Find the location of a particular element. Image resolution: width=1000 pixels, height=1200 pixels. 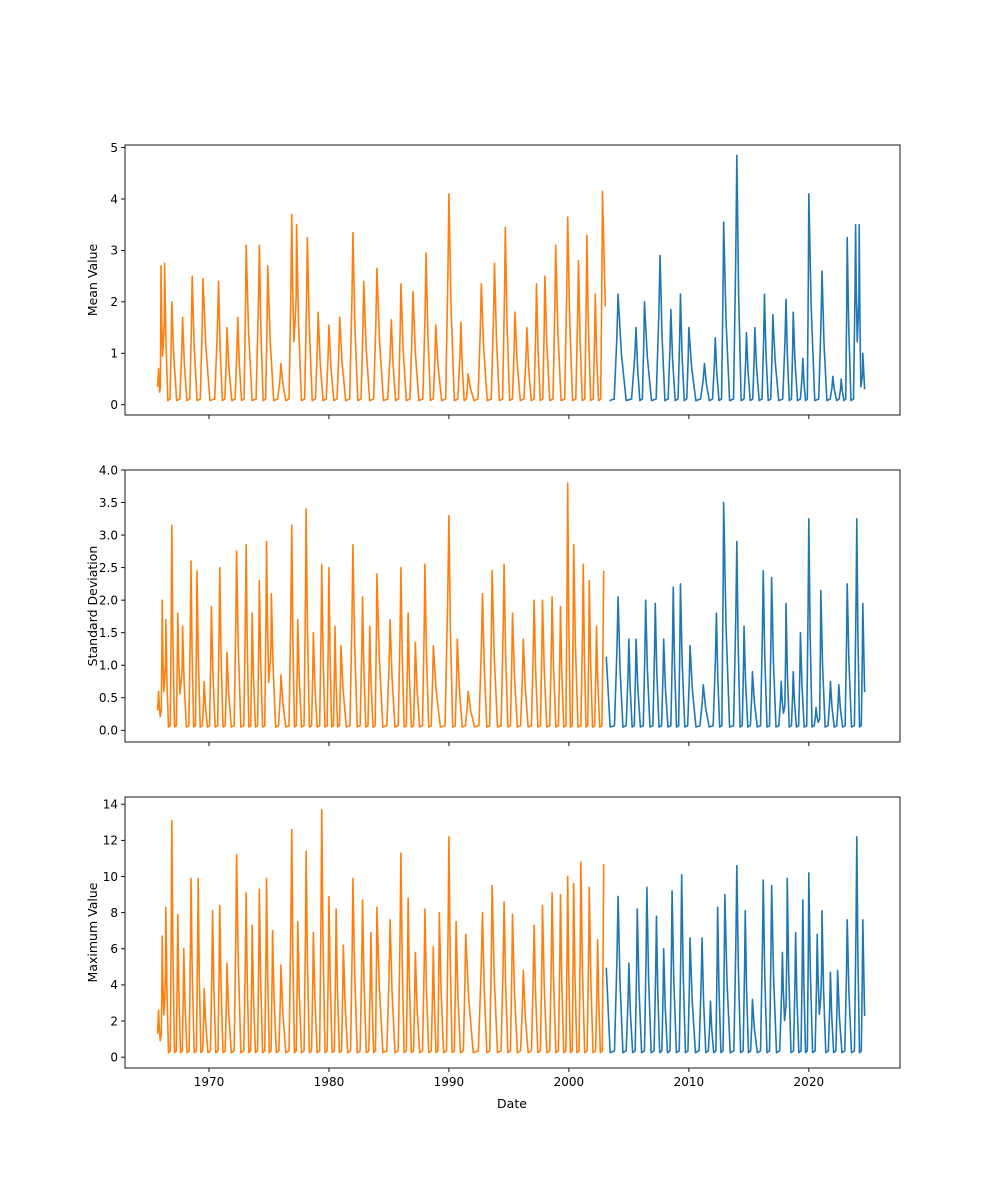

x-axis-label: Date is located at coordinates (512, 1103).